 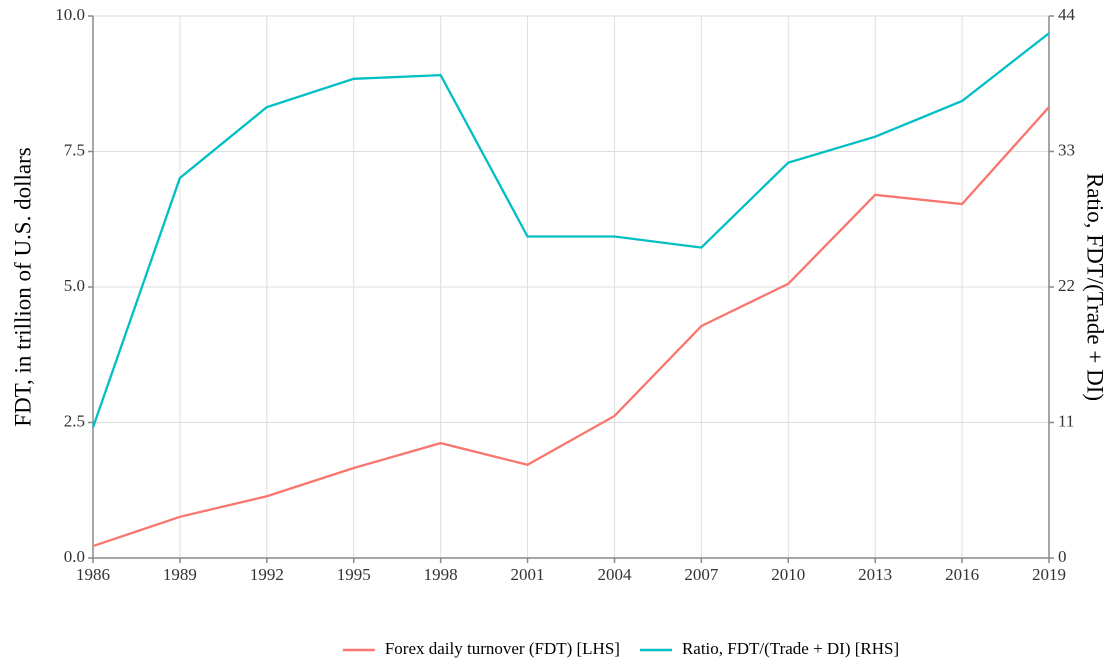 I want to click on y2-tick-label: 33, so click(x=1066, y=149).